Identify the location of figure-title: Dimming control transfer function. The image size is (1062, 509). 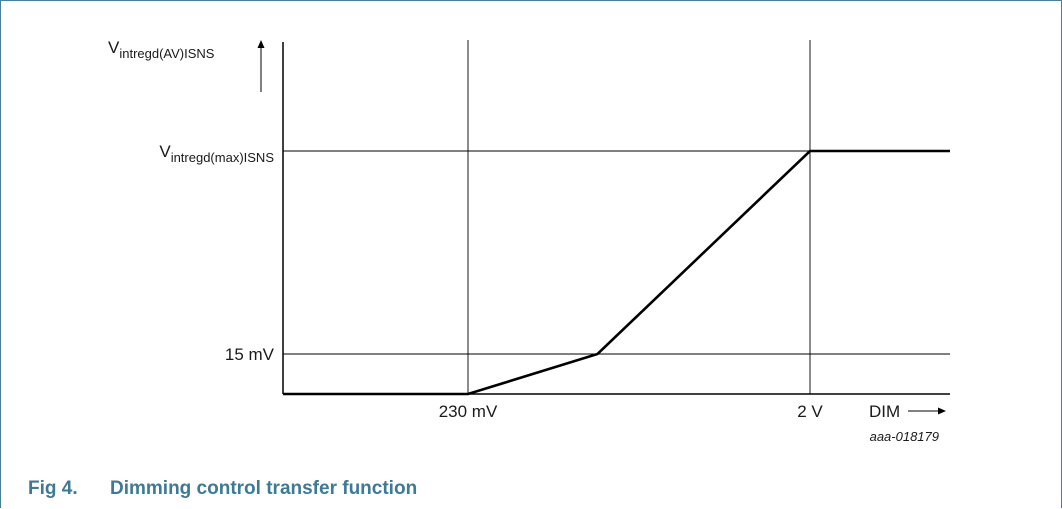
(264, 488).